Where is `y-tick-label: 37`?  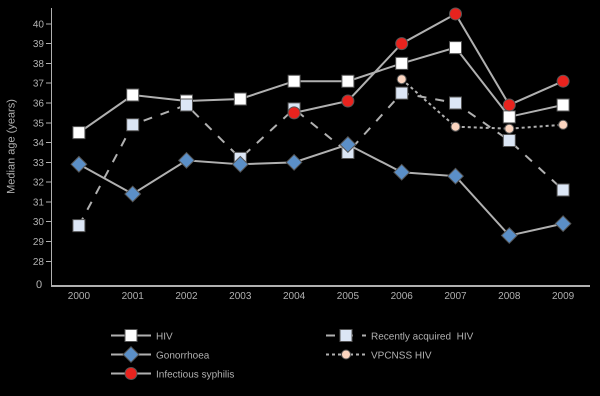 y-tick-label: 37 is located at coordinates (38, 84).